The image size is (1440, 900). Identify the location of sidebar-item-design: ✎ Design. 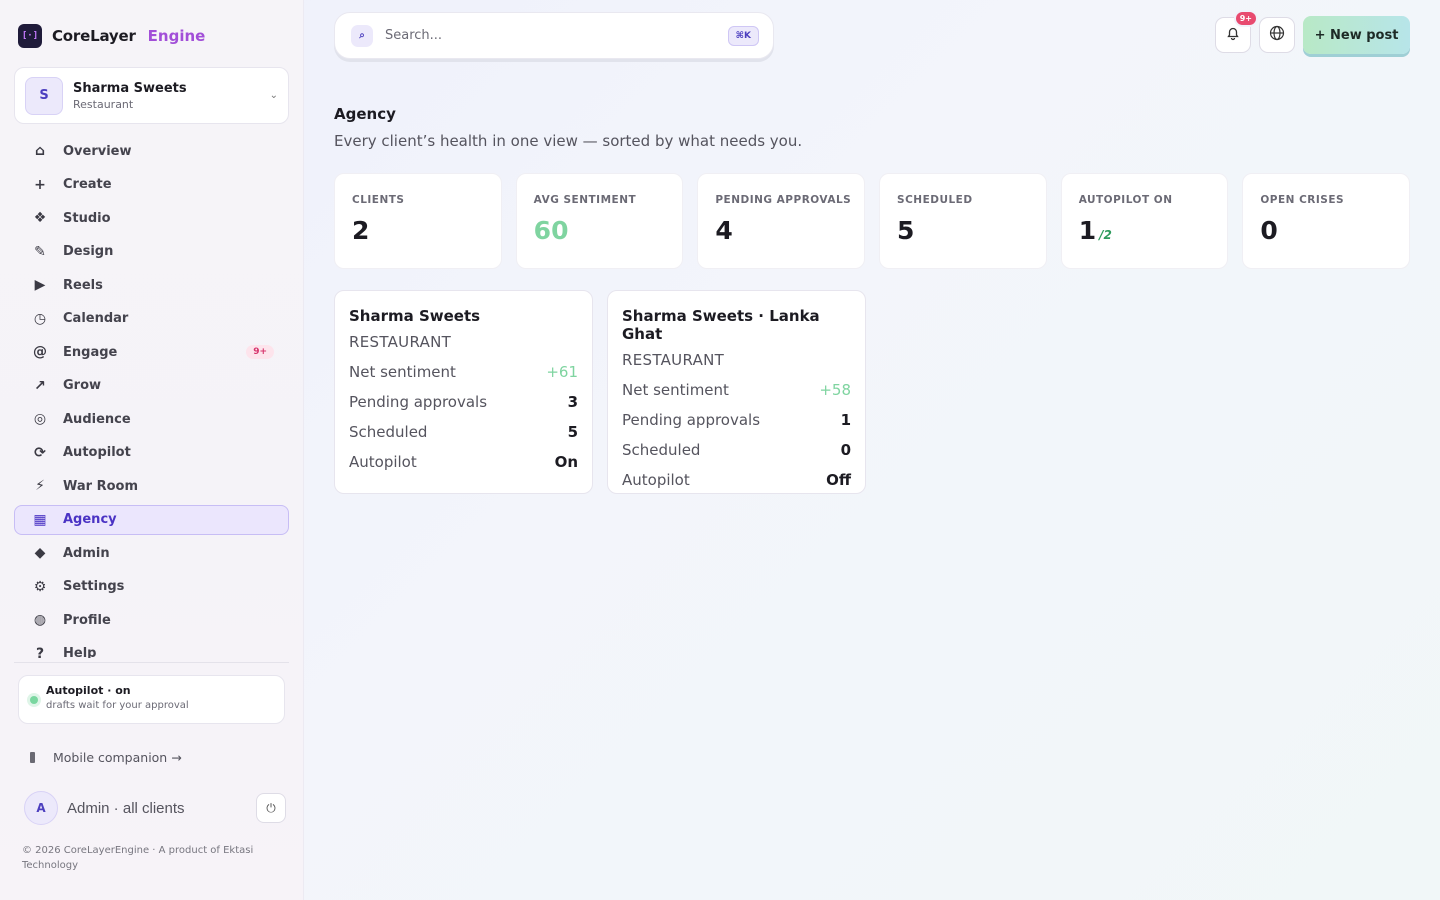
(151, 252).